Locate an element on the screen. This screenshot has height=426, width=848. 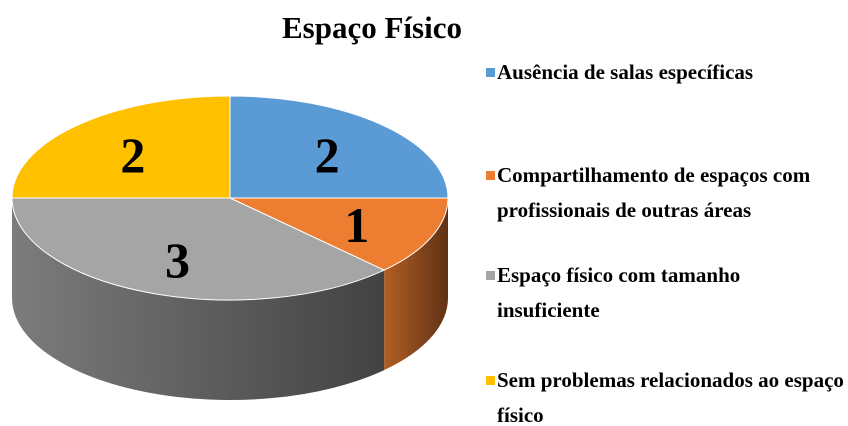
slice-side is located at coordinates (416, 284).